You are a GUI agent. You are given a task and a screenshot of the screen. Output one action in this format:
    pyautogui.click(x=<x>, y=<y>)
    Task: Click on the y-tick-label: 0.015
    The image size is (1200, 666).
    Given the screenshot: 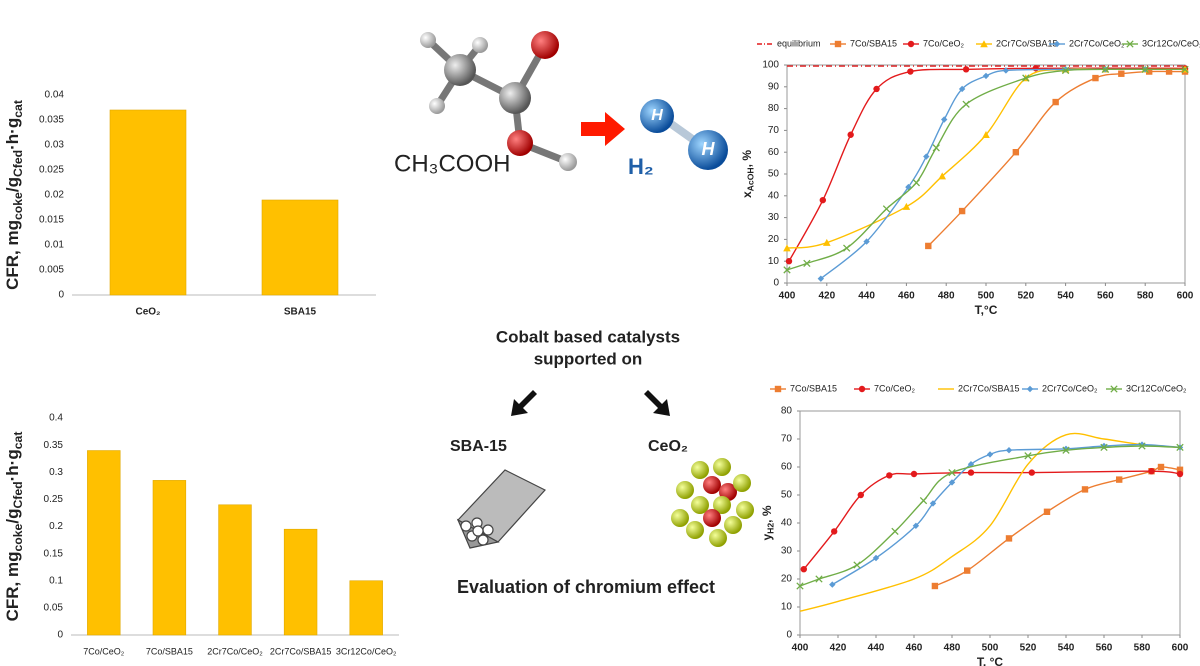 What is the action you would take?
    pyautogui.click(x=51, y=220)
    